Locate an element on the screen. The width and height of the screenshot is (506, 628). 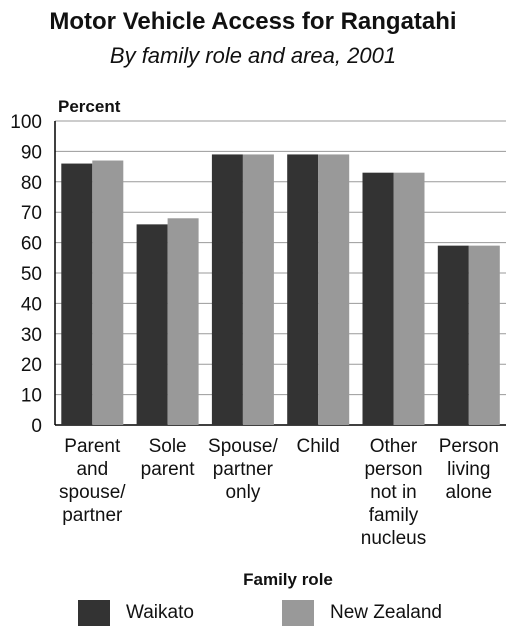
x-tick-label: family is located at coordinates (394, 515).